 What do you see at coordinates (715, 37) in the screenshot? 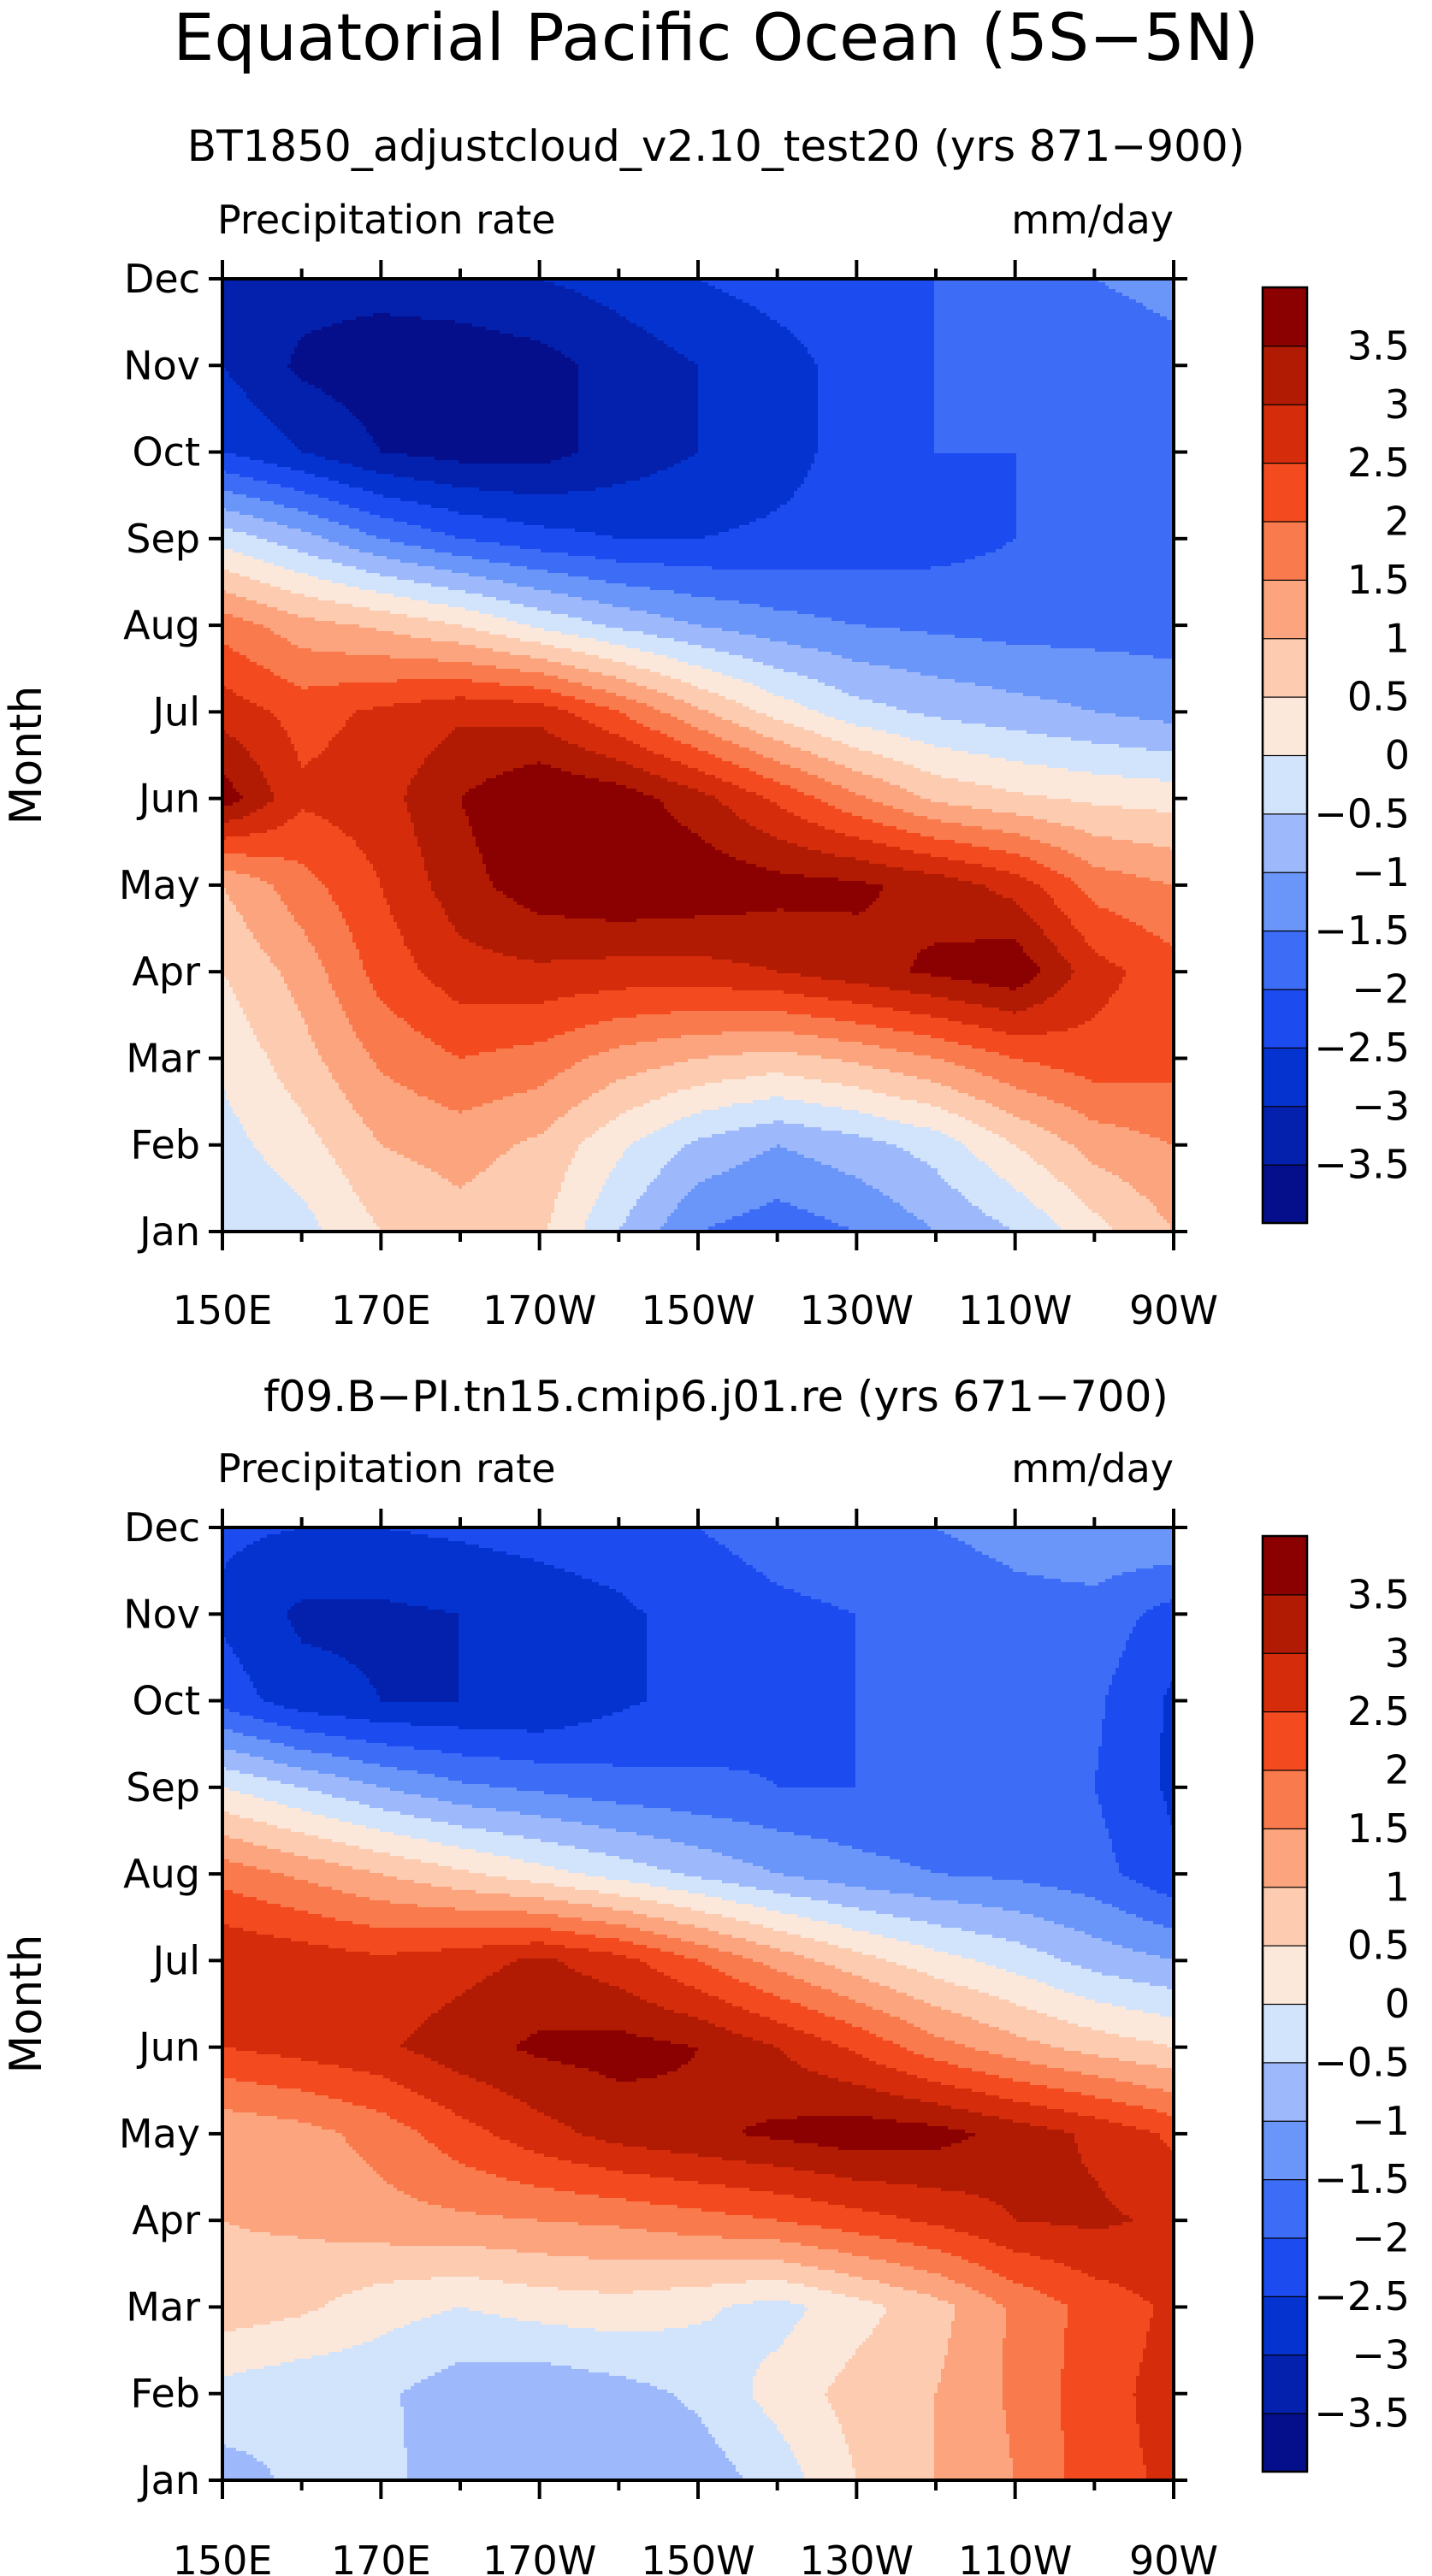
I see `figure-title: Equatorial Pacific Ocean (5S−5N)` at bounding box center [715, 37].